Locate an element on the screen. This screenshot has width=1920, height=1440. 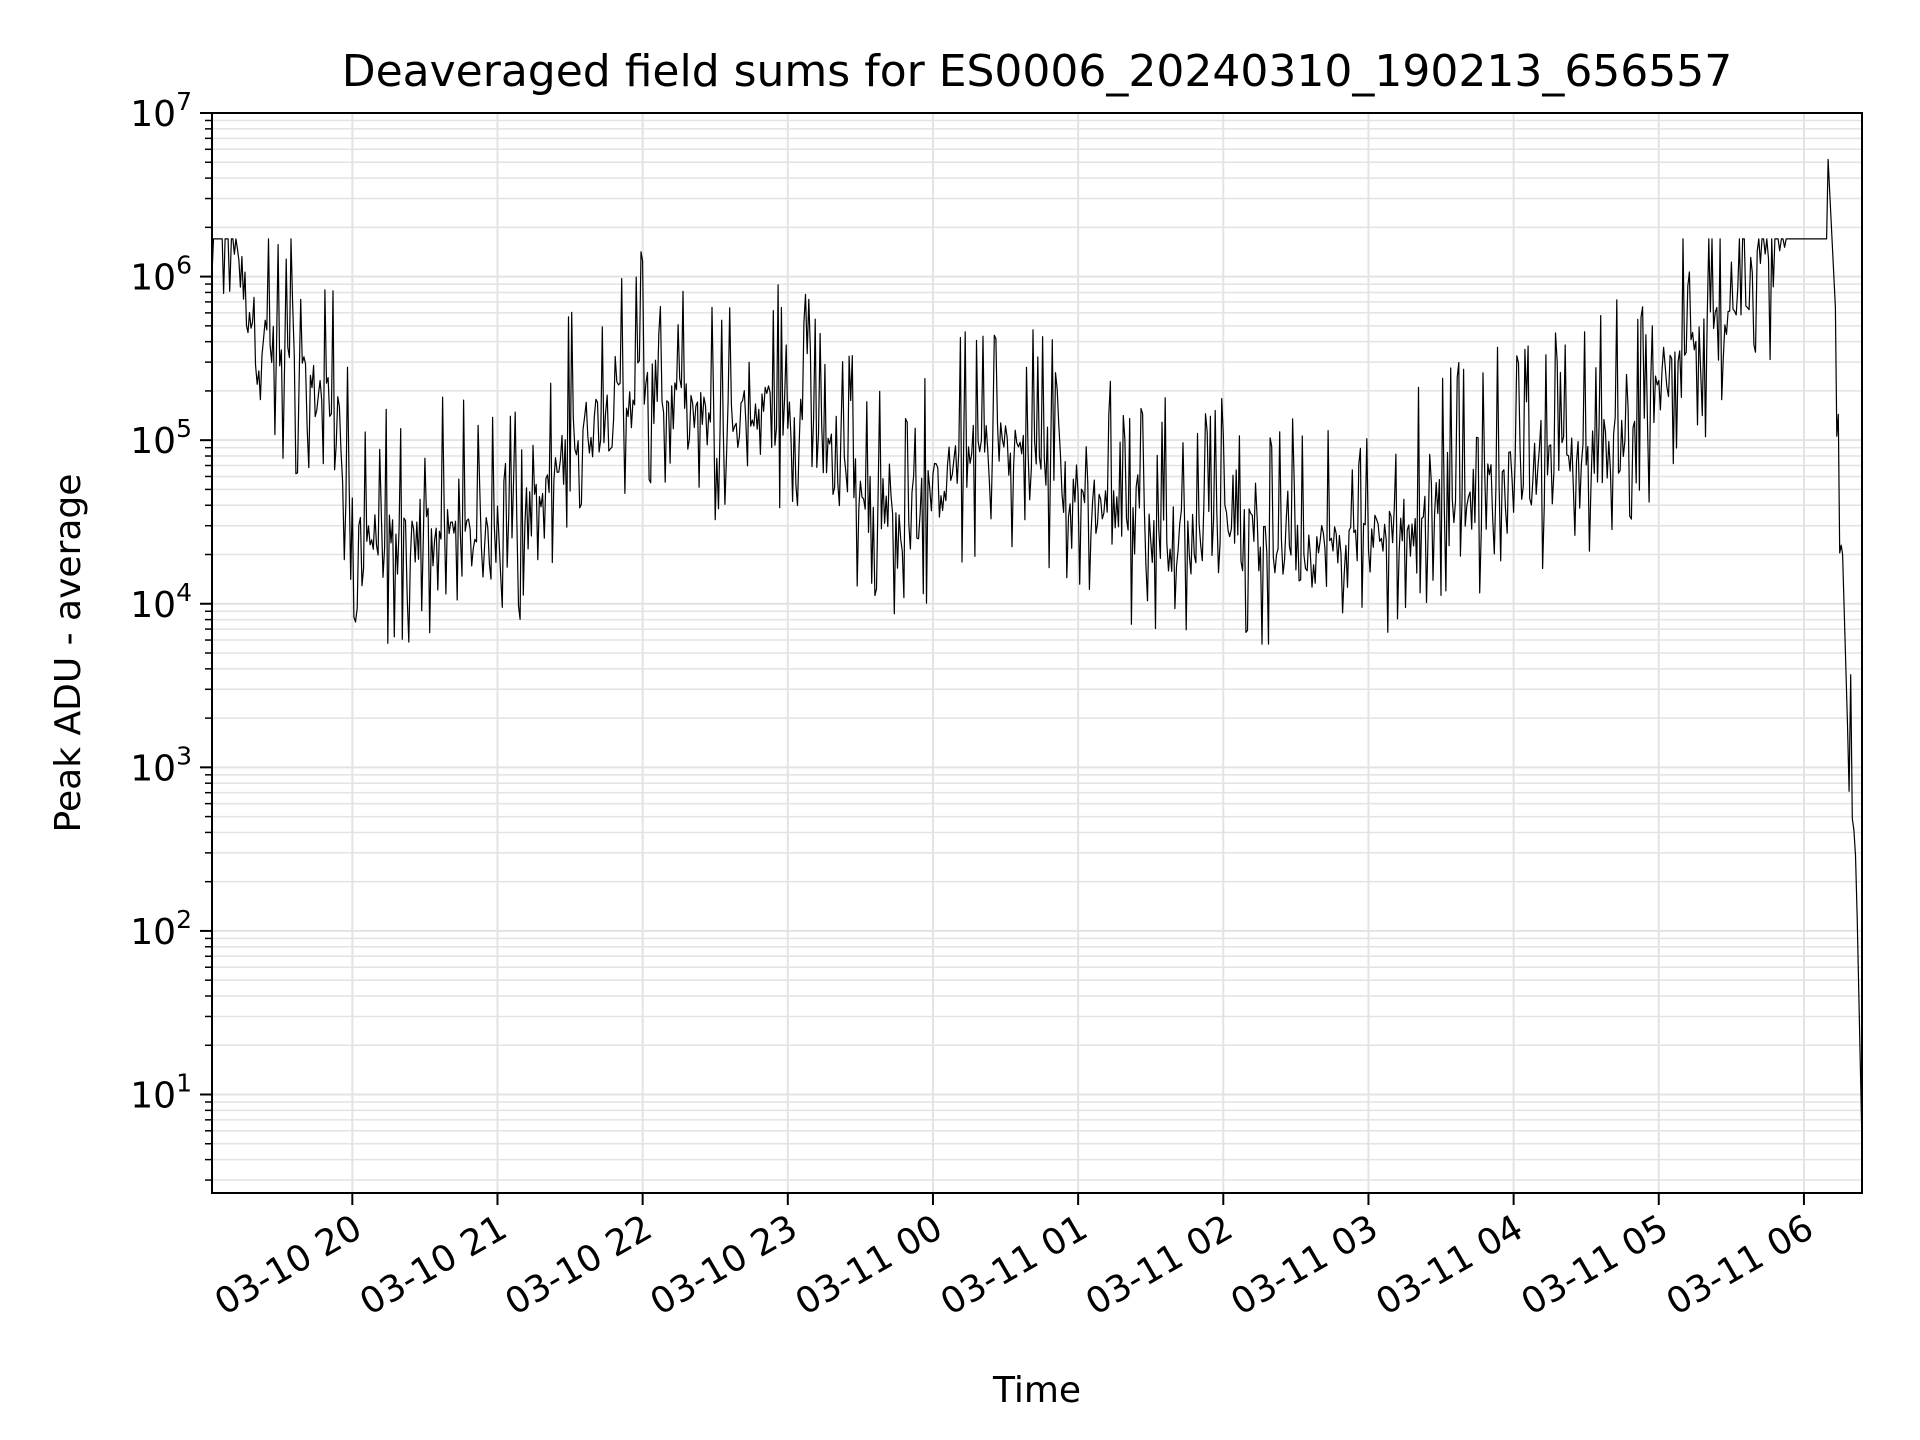
y-tick-label: 10³ is located at coordinates (161, 765).